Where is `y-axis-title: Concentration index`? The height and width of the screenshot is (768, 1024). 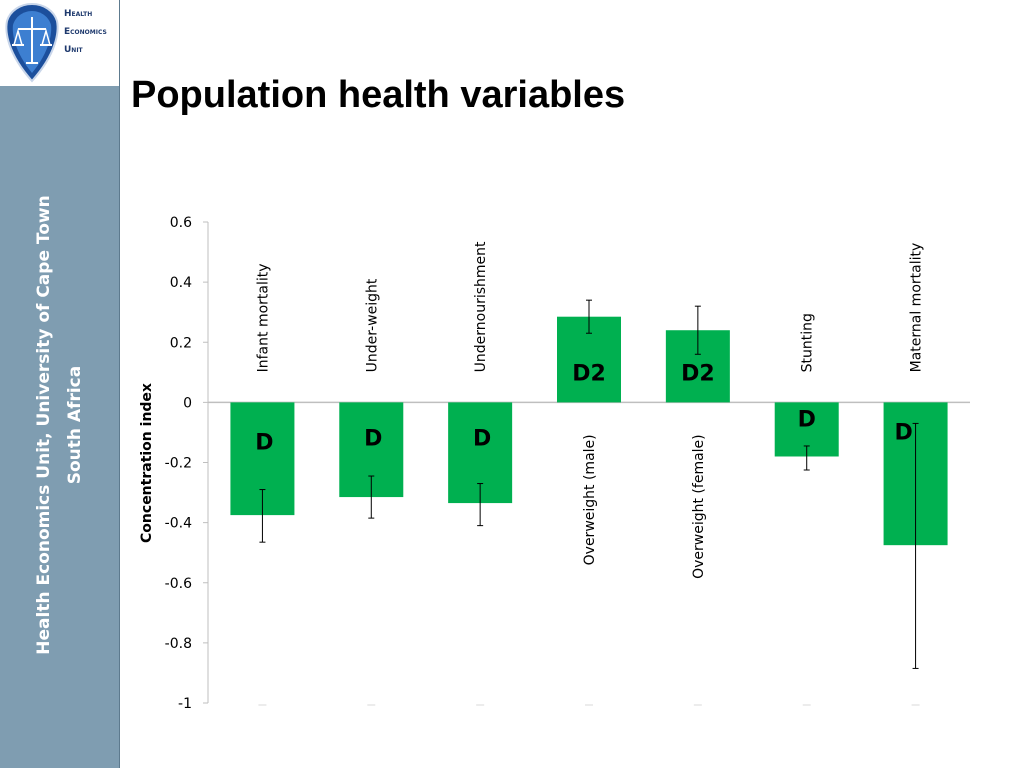 y-axis-title: Concentration index is located at coordinates (147, 463).